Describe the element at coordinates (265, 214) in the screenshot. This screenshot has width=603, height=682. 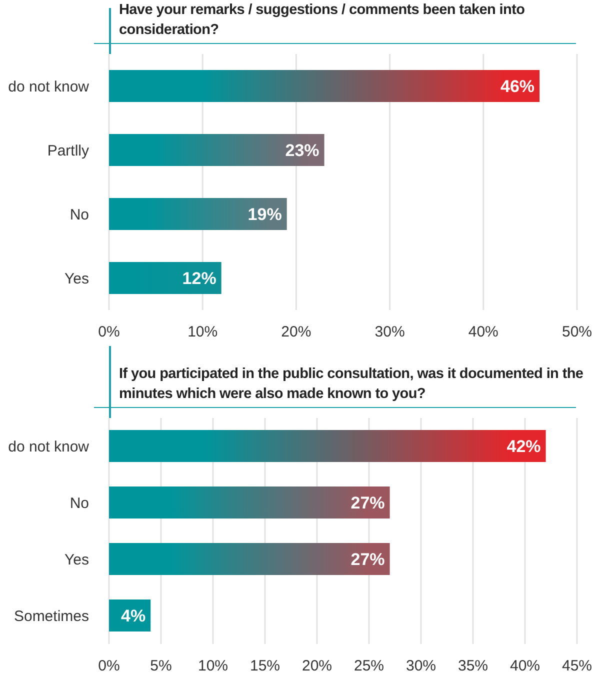
I see `text: 19%` at that location.